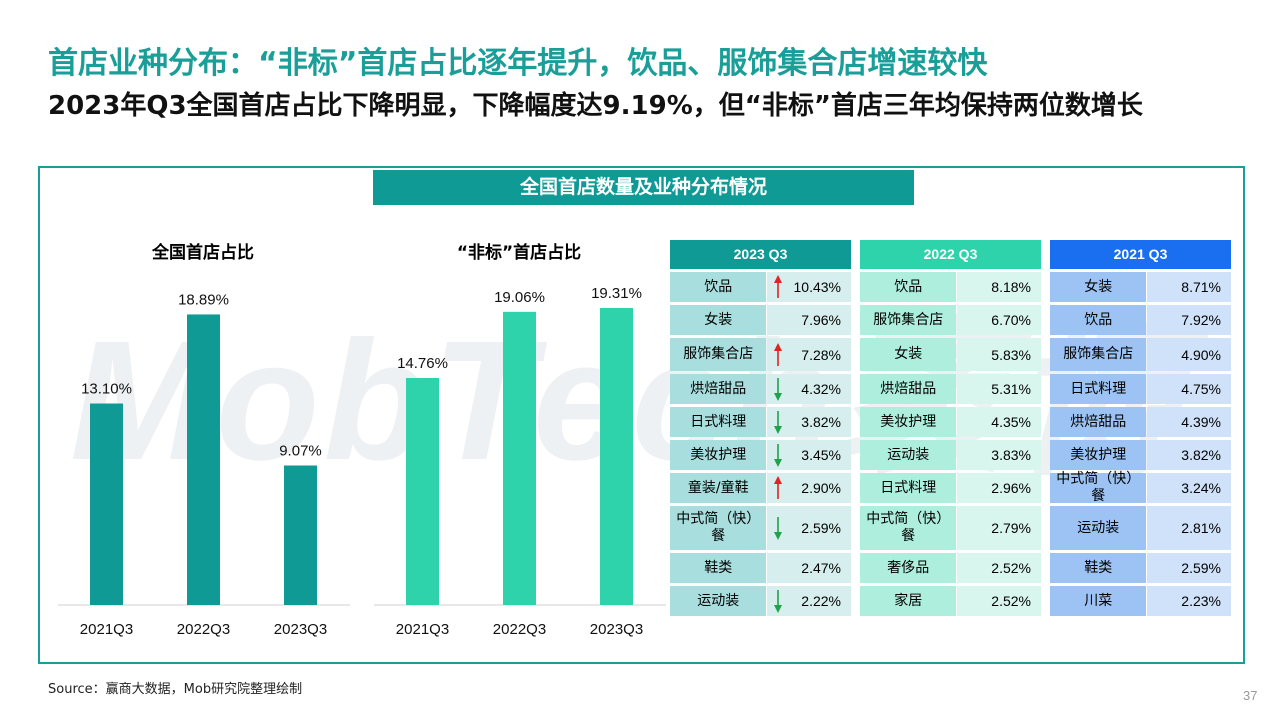  What do you see at coordinates (778, 488) in the screenshot?
I see `arrow-up-icon` at bounding box center [778, 488].